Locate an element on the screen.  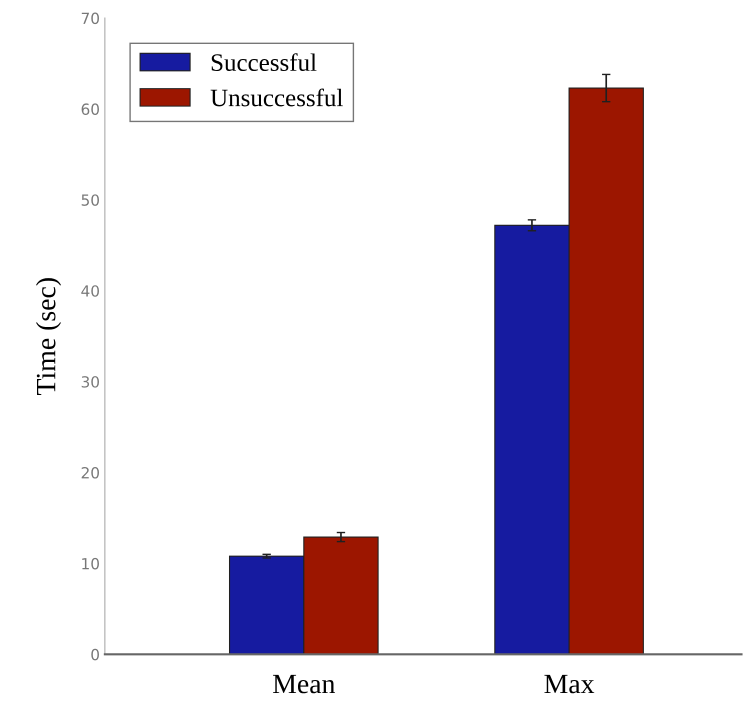
y-tick-label: 20 is located at coordinates (90, 473).